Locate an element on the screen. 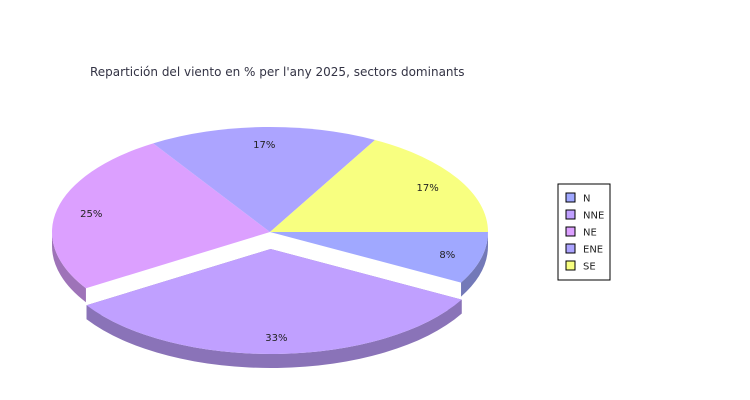  pie-slice-side-n is located at coordinates (474, 264).